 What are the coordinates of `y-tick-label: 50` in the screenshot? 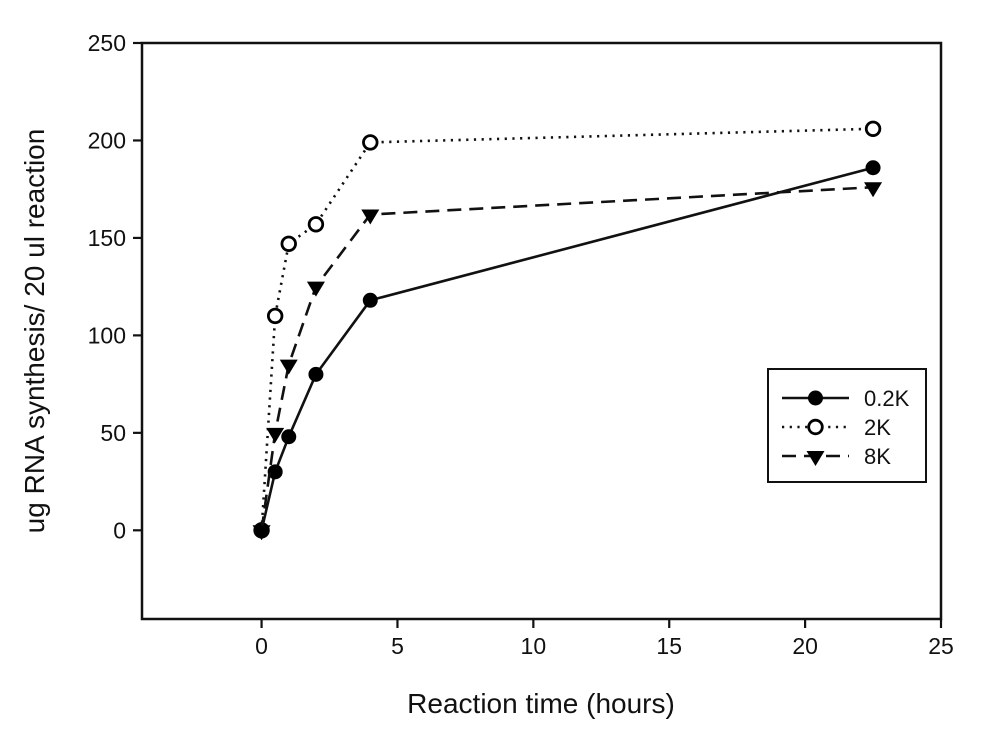 It's located at (113, 433).